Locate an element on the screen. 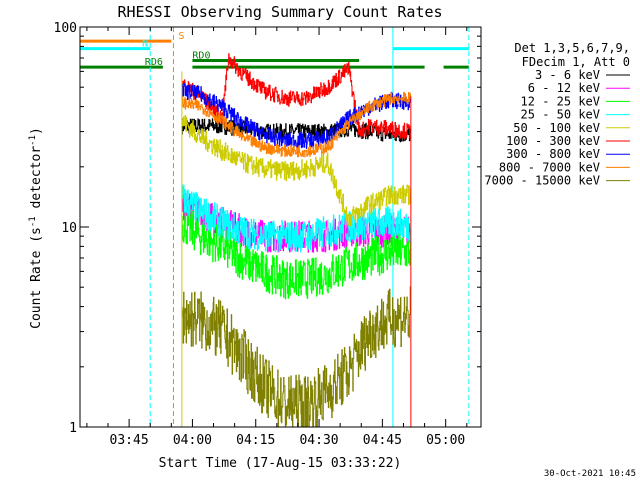 The height and width of the screenshot is (480, 640). x-axis-label: Start Time (17-Aug-15 03:33:22) is located at coordinates (280, 463).